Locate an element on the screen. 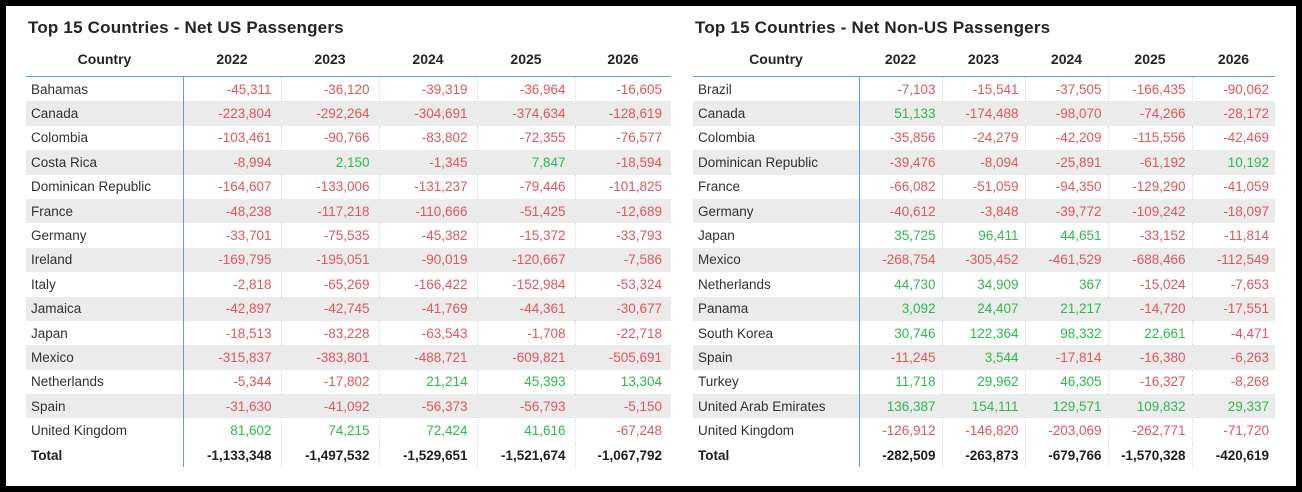 The image size is (1302, 492). value-cell: -65,269 is located at coordinates (329, 284).